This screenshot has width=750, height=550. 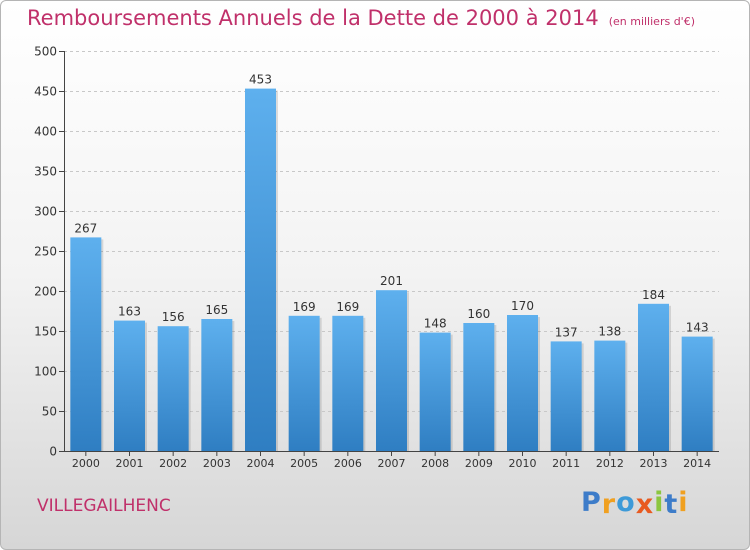 I want to click on y-tick-label: 350, so click(x=45, y=172).